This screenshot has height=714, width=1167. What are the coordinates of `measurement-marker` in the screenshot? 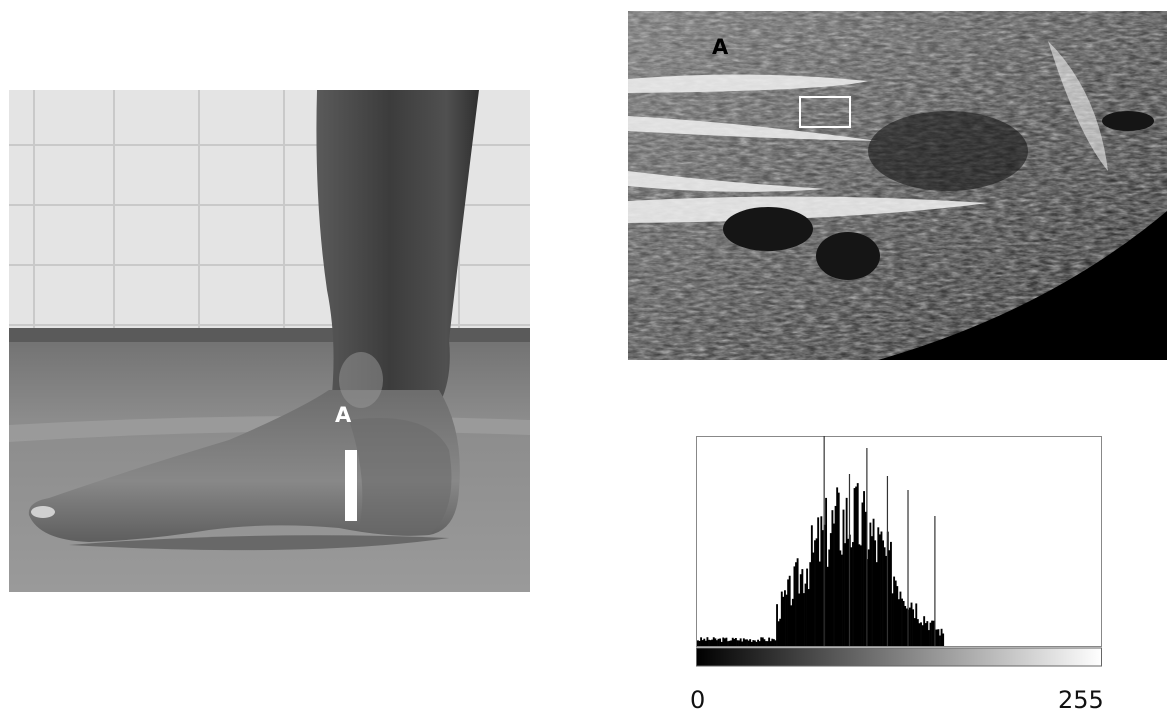 It's located at (351, 485).